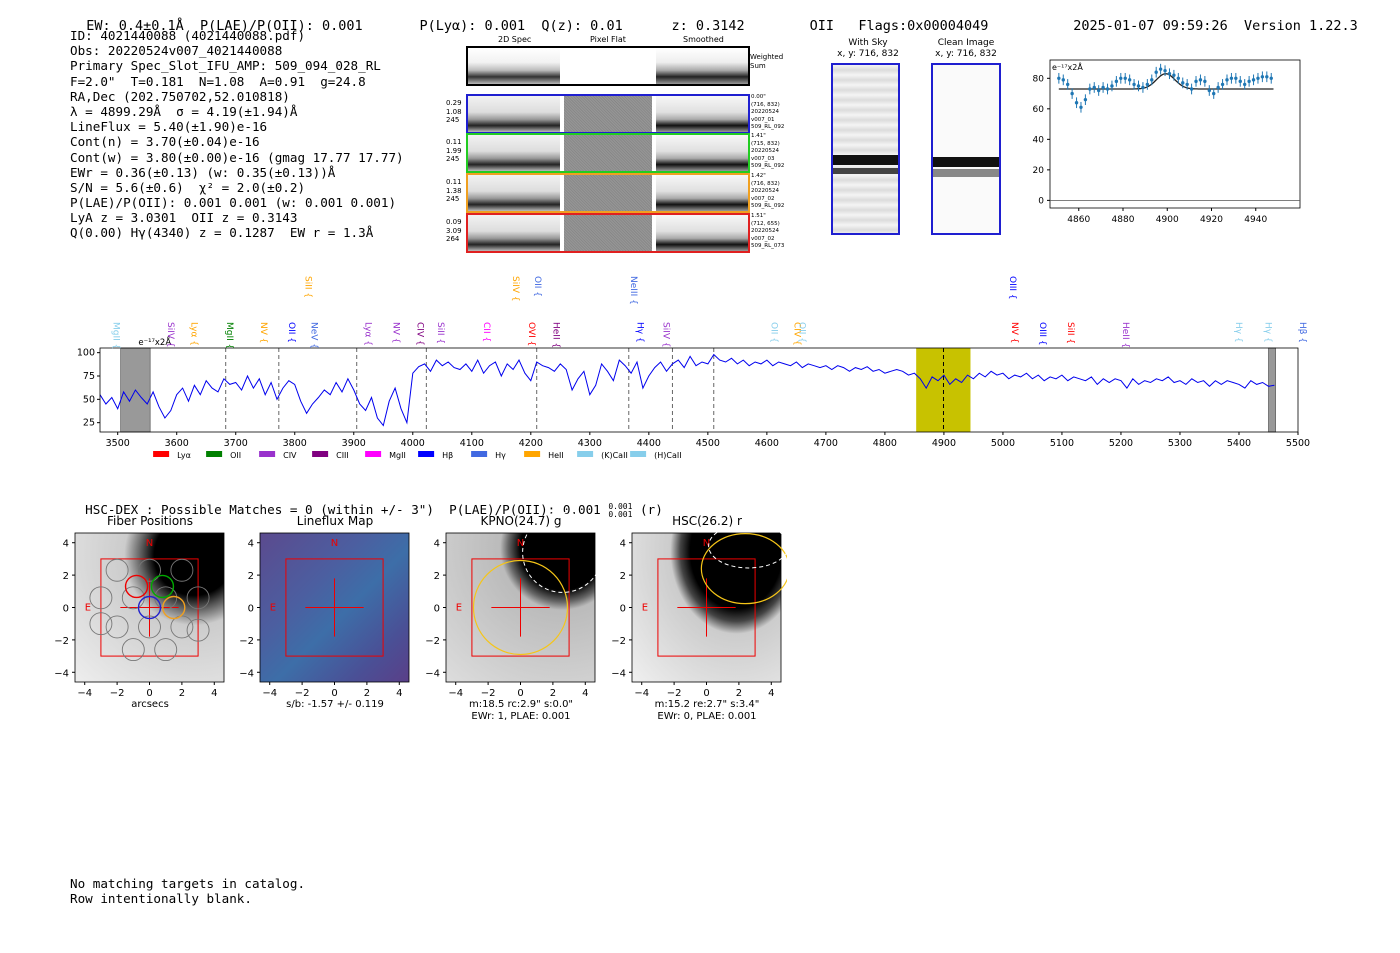 This screenshot has height=953, width=1400. What do you see at coordinates (176, 51) in the screenshot?
I see `info-line: Obs: 20220524v007_4021440088` at bounding box center [176, 51].